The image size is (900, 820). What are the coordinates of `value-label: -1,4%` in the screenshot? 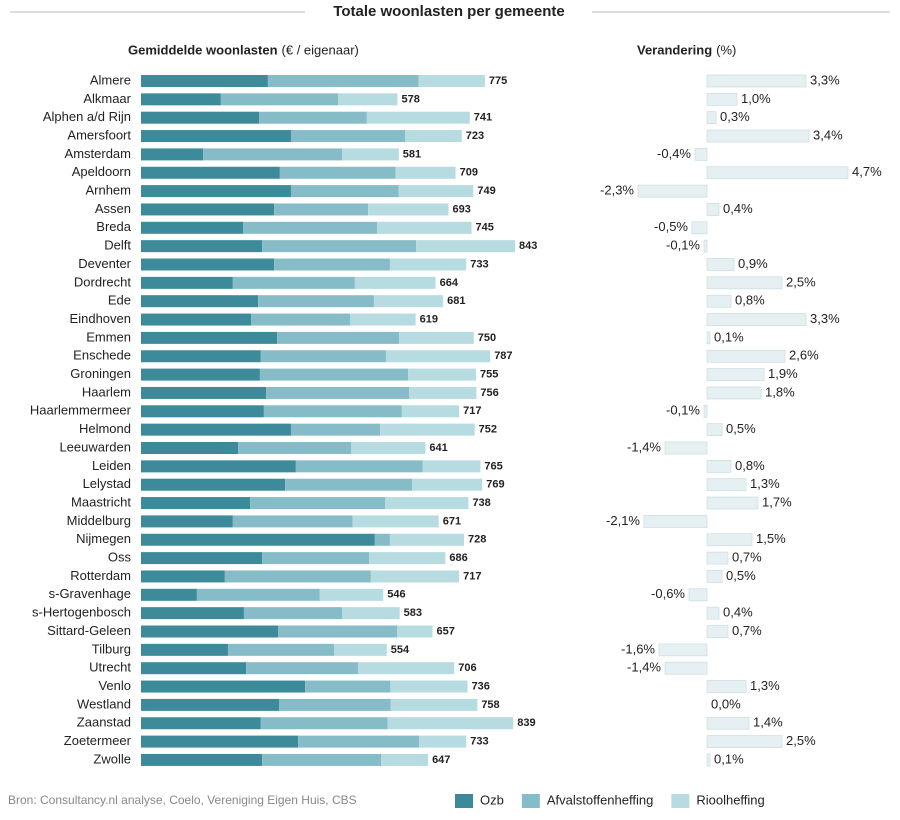 It's located at (644, 446).